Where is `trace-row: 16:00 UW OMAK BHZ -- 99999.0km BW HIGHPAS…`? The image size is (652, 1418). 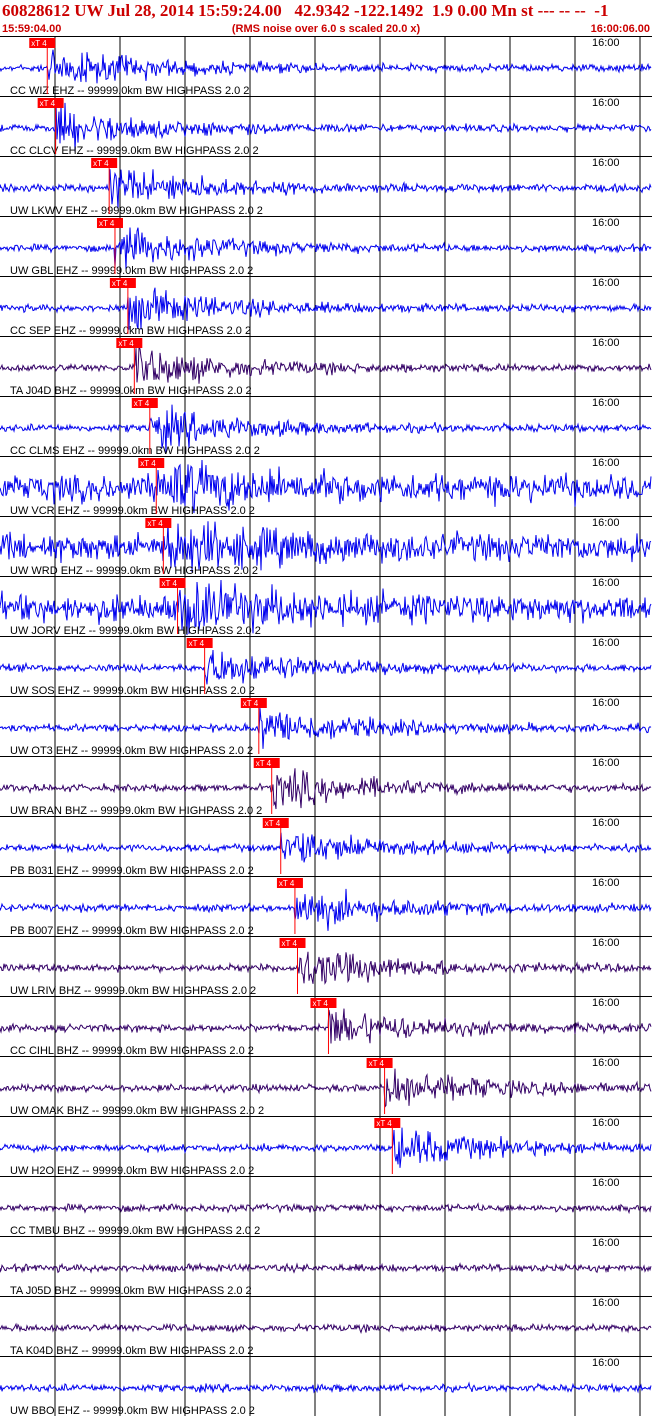 trace-row: 16:00 UW OMAK BHZ -- 99999.0km BW HIGHPAS… is located at coordinates (326, 1086).